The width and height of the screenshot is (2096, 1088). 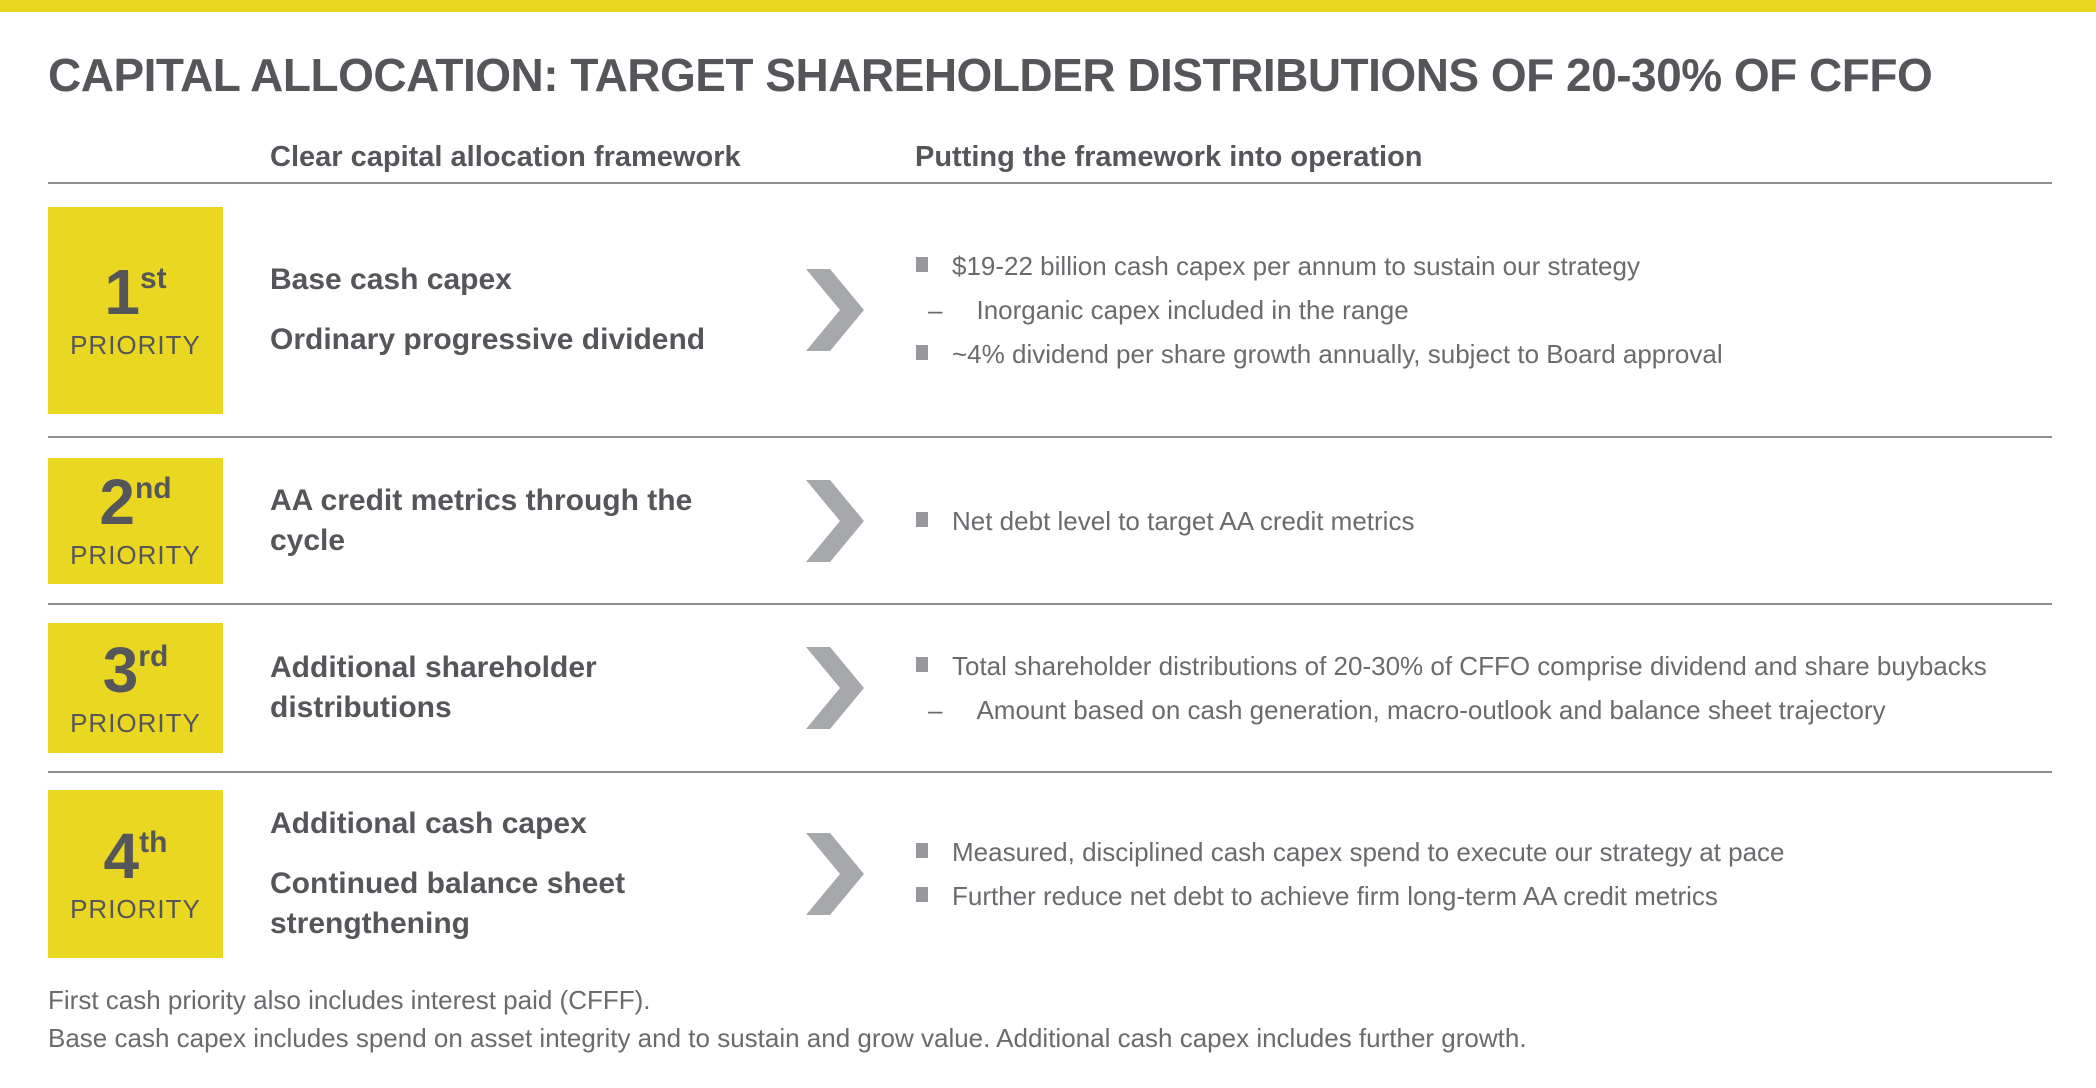 I want to click on column-header-framework: Clear capital allocation framework, so click(x=505, y=157).